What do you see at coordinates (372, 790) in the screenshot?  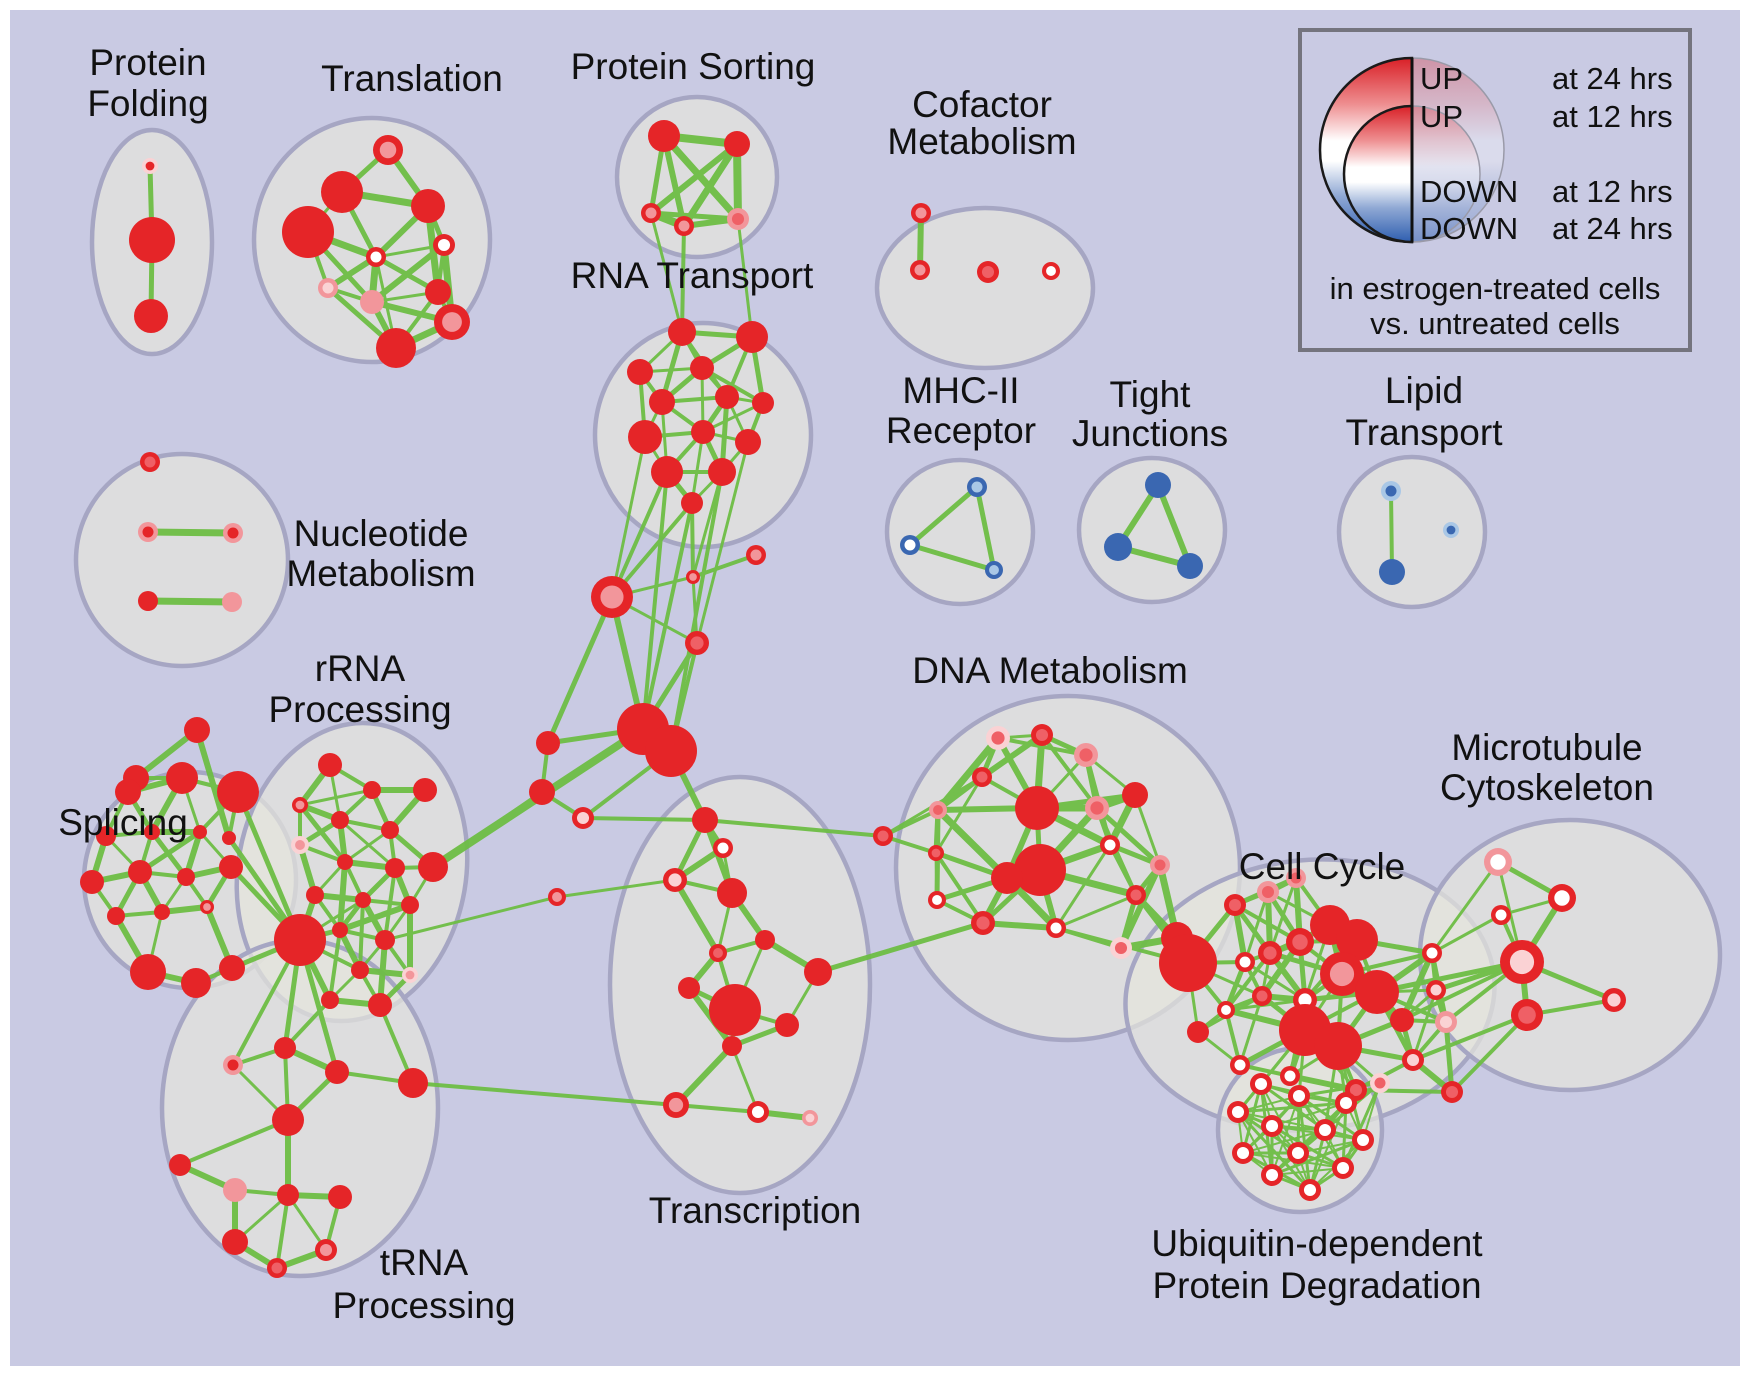 I see `node-rr1` at bounding box center [372, 790].